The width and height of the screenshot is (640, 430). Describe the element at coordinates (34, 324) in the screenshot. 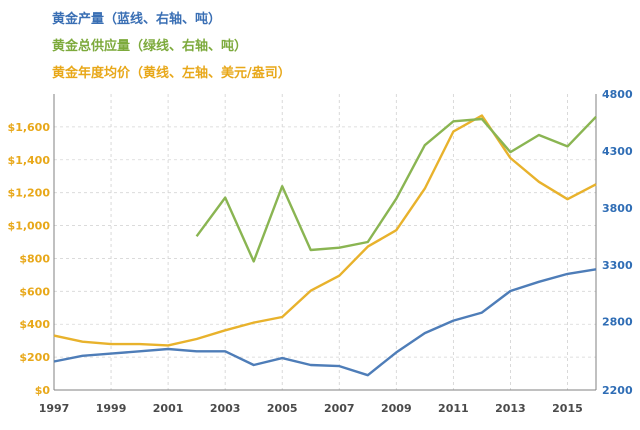

I see `left-tick-label: $400` at that location.